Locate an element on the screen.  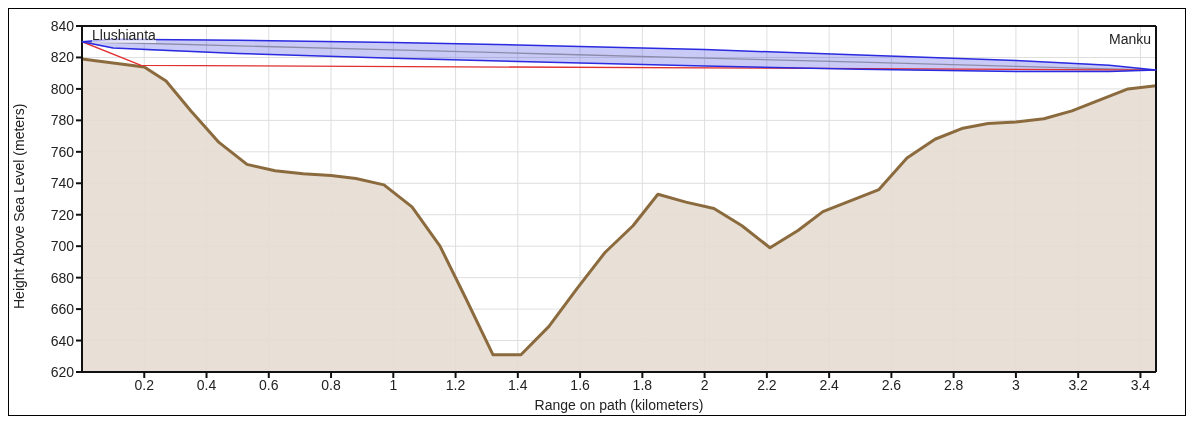
x-tick-label: 1.6 is located at coordinates (580, 384).